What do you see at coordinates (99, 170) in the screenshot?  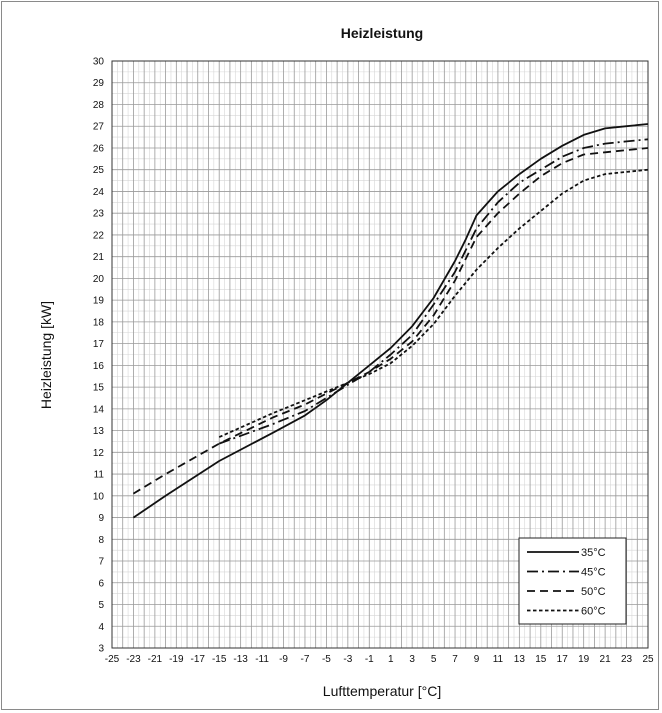 I see `y-tick-label: 25` at bounding box center [99, 170].